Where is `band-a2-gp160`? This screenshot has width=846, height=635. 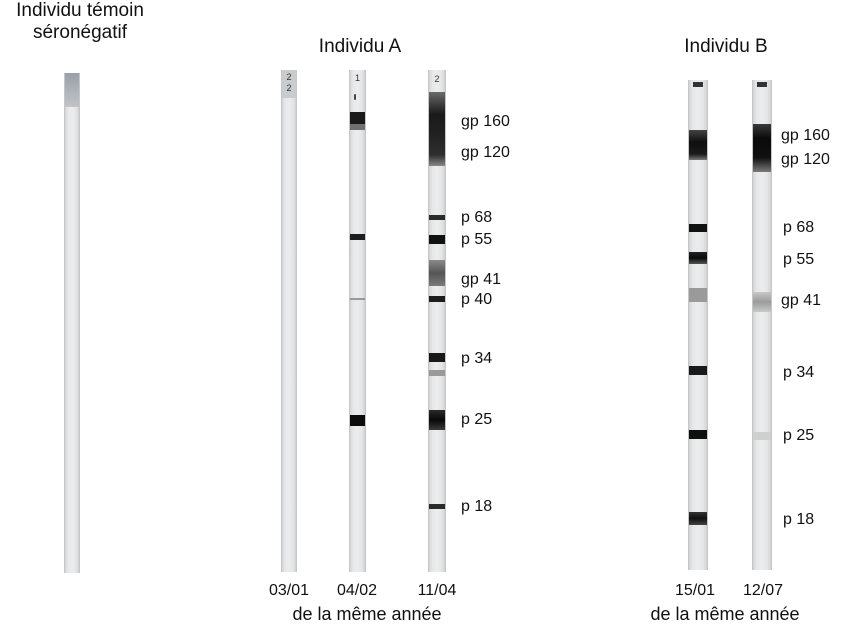
band-a2-gp160 is located at coordinates (357, 118).